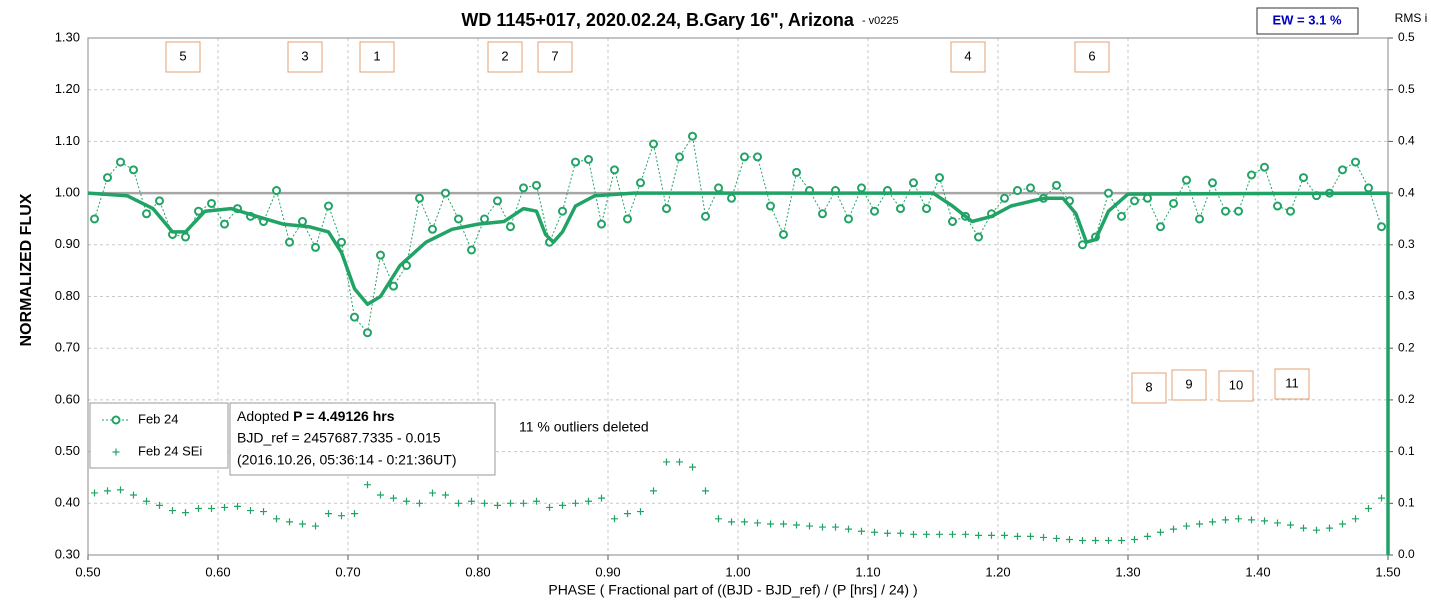  Describe the element at coordinates (347, 571) in the screenshot. I see `x-tick-label: 0.70` at that location.